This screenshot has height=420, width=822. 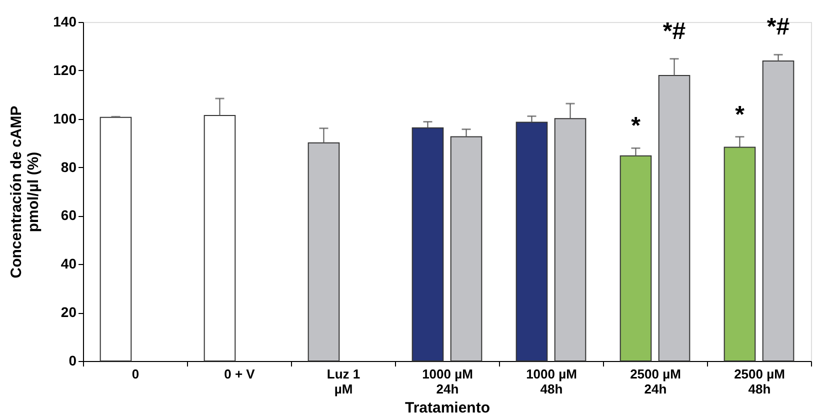 I want to click on y-tick-label: 140, so click(x=65, y=22).